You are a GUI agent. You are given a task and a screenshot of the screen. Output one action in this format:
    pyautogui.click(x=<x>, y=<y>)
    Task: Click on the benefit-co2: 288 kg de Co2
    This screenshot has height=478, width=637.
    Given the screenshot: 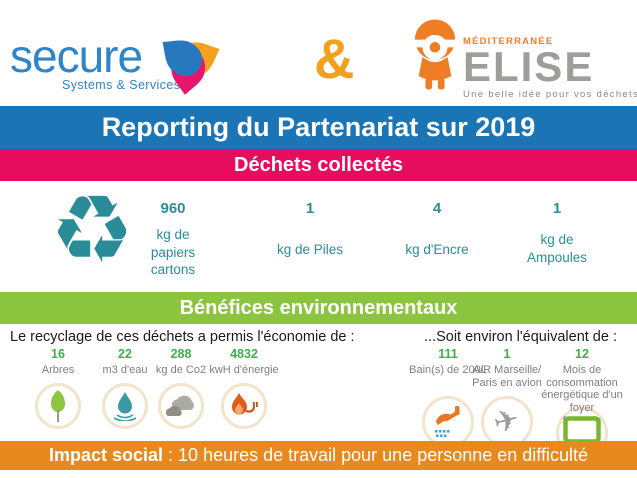 What is the action you would take?
    pyautogui.click(x=181, y=388)
    